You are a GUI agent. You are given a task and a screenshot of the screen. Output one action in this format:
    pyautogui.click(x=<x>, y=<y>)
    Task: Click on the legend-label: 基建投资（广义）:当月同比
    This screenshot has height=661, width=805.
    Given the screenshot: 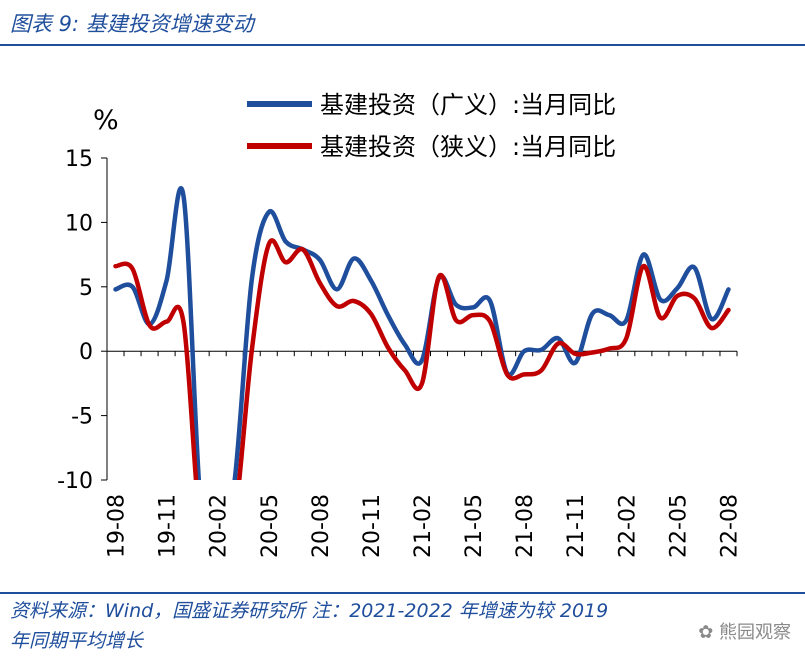 What is the action you would take?
    pyautogui.click(x=468, y=105)
    